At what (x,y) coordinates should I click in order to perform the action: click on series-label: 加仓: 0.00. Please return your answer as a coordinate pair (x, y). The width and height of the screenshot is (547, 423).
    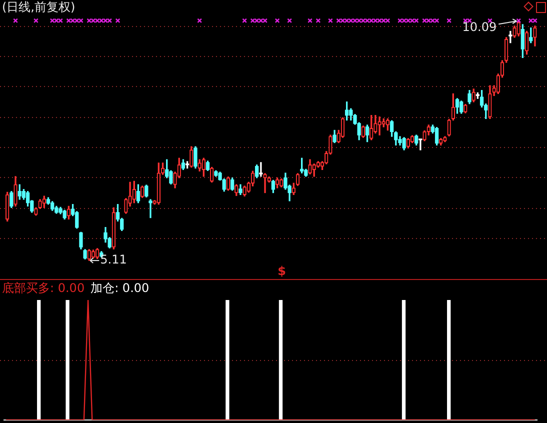
    Looking at the image, I should click on (120, 288).